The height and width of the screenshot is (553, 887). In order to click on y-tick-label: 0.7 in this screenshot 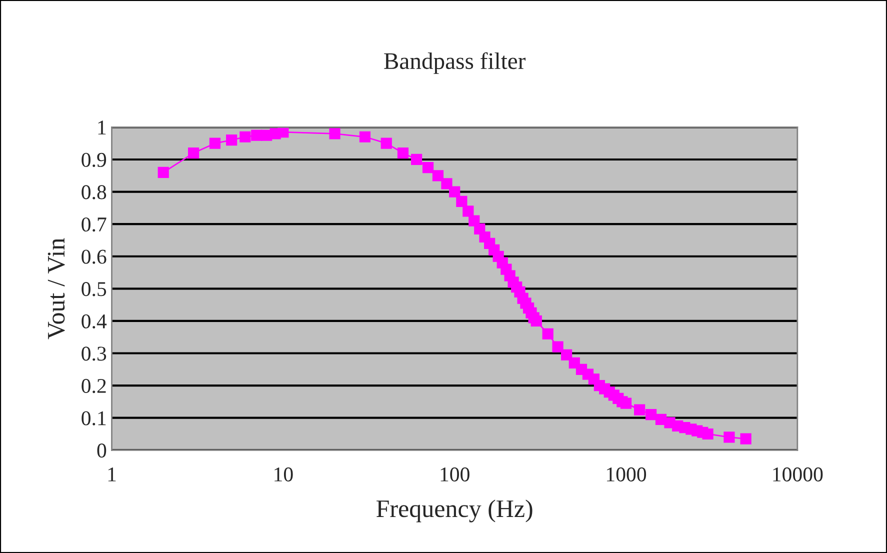, I will do `click(94, 224)`.